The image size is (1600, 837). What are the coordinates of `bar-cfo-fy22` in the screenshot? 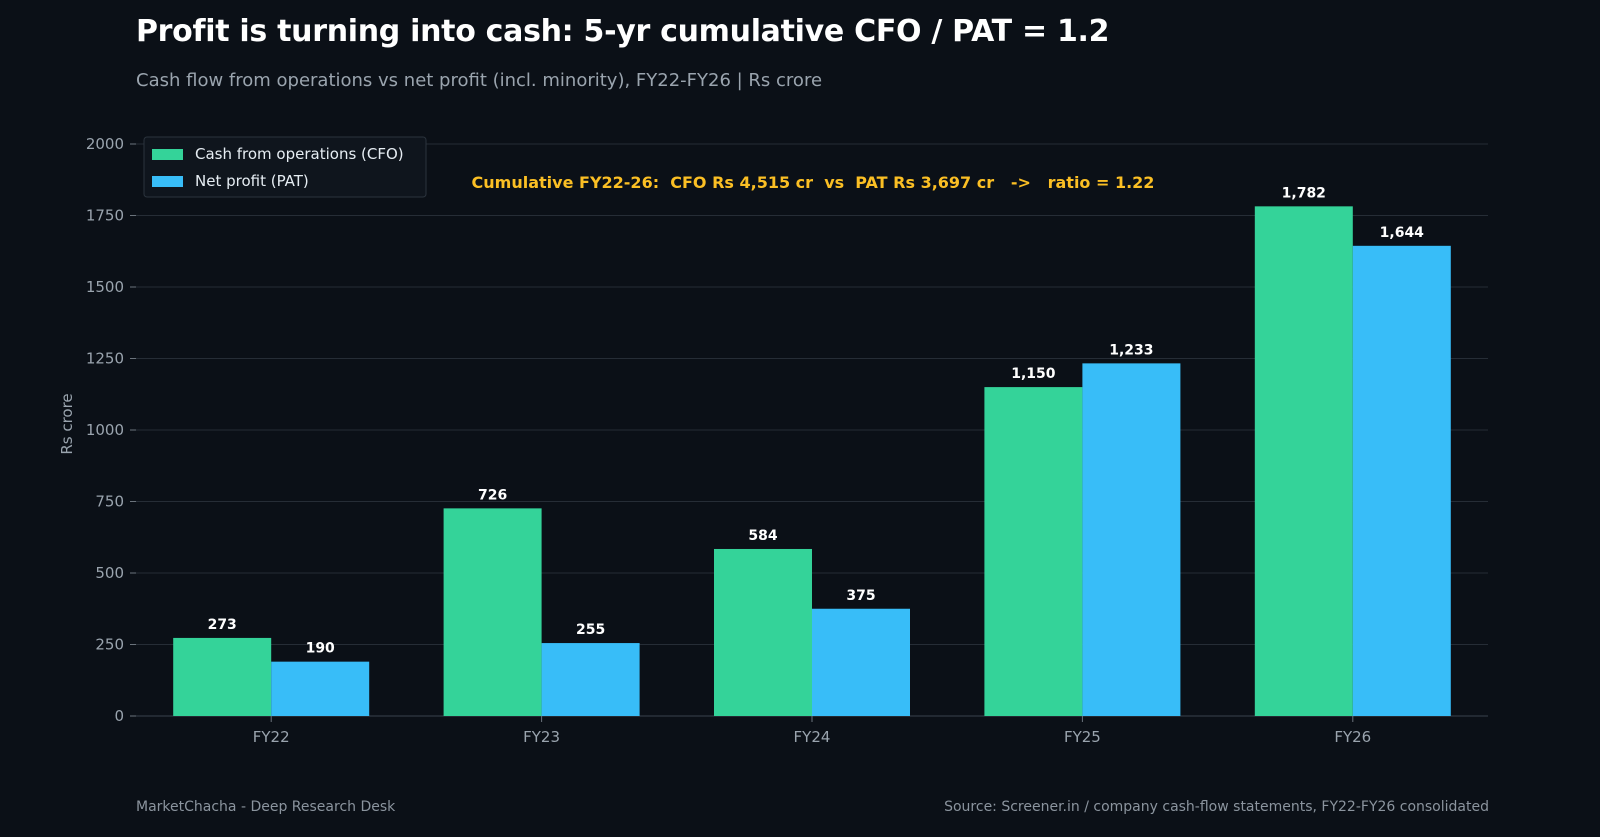 It's located at (222, 676).